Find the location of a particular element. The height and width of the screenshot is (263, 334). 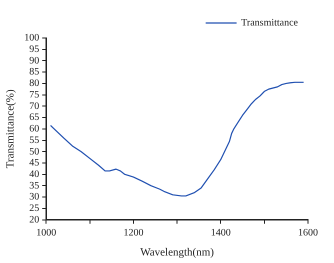

x-tick-label: 1600 is located at coordinates (308, 232).